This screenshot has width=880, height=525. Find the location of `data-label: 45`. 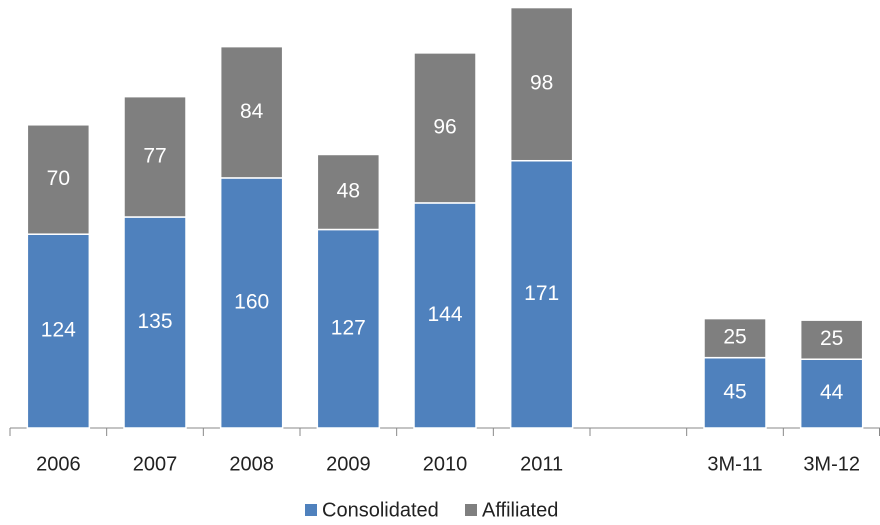

data-label: 45 is located at coordinates (734, 391).